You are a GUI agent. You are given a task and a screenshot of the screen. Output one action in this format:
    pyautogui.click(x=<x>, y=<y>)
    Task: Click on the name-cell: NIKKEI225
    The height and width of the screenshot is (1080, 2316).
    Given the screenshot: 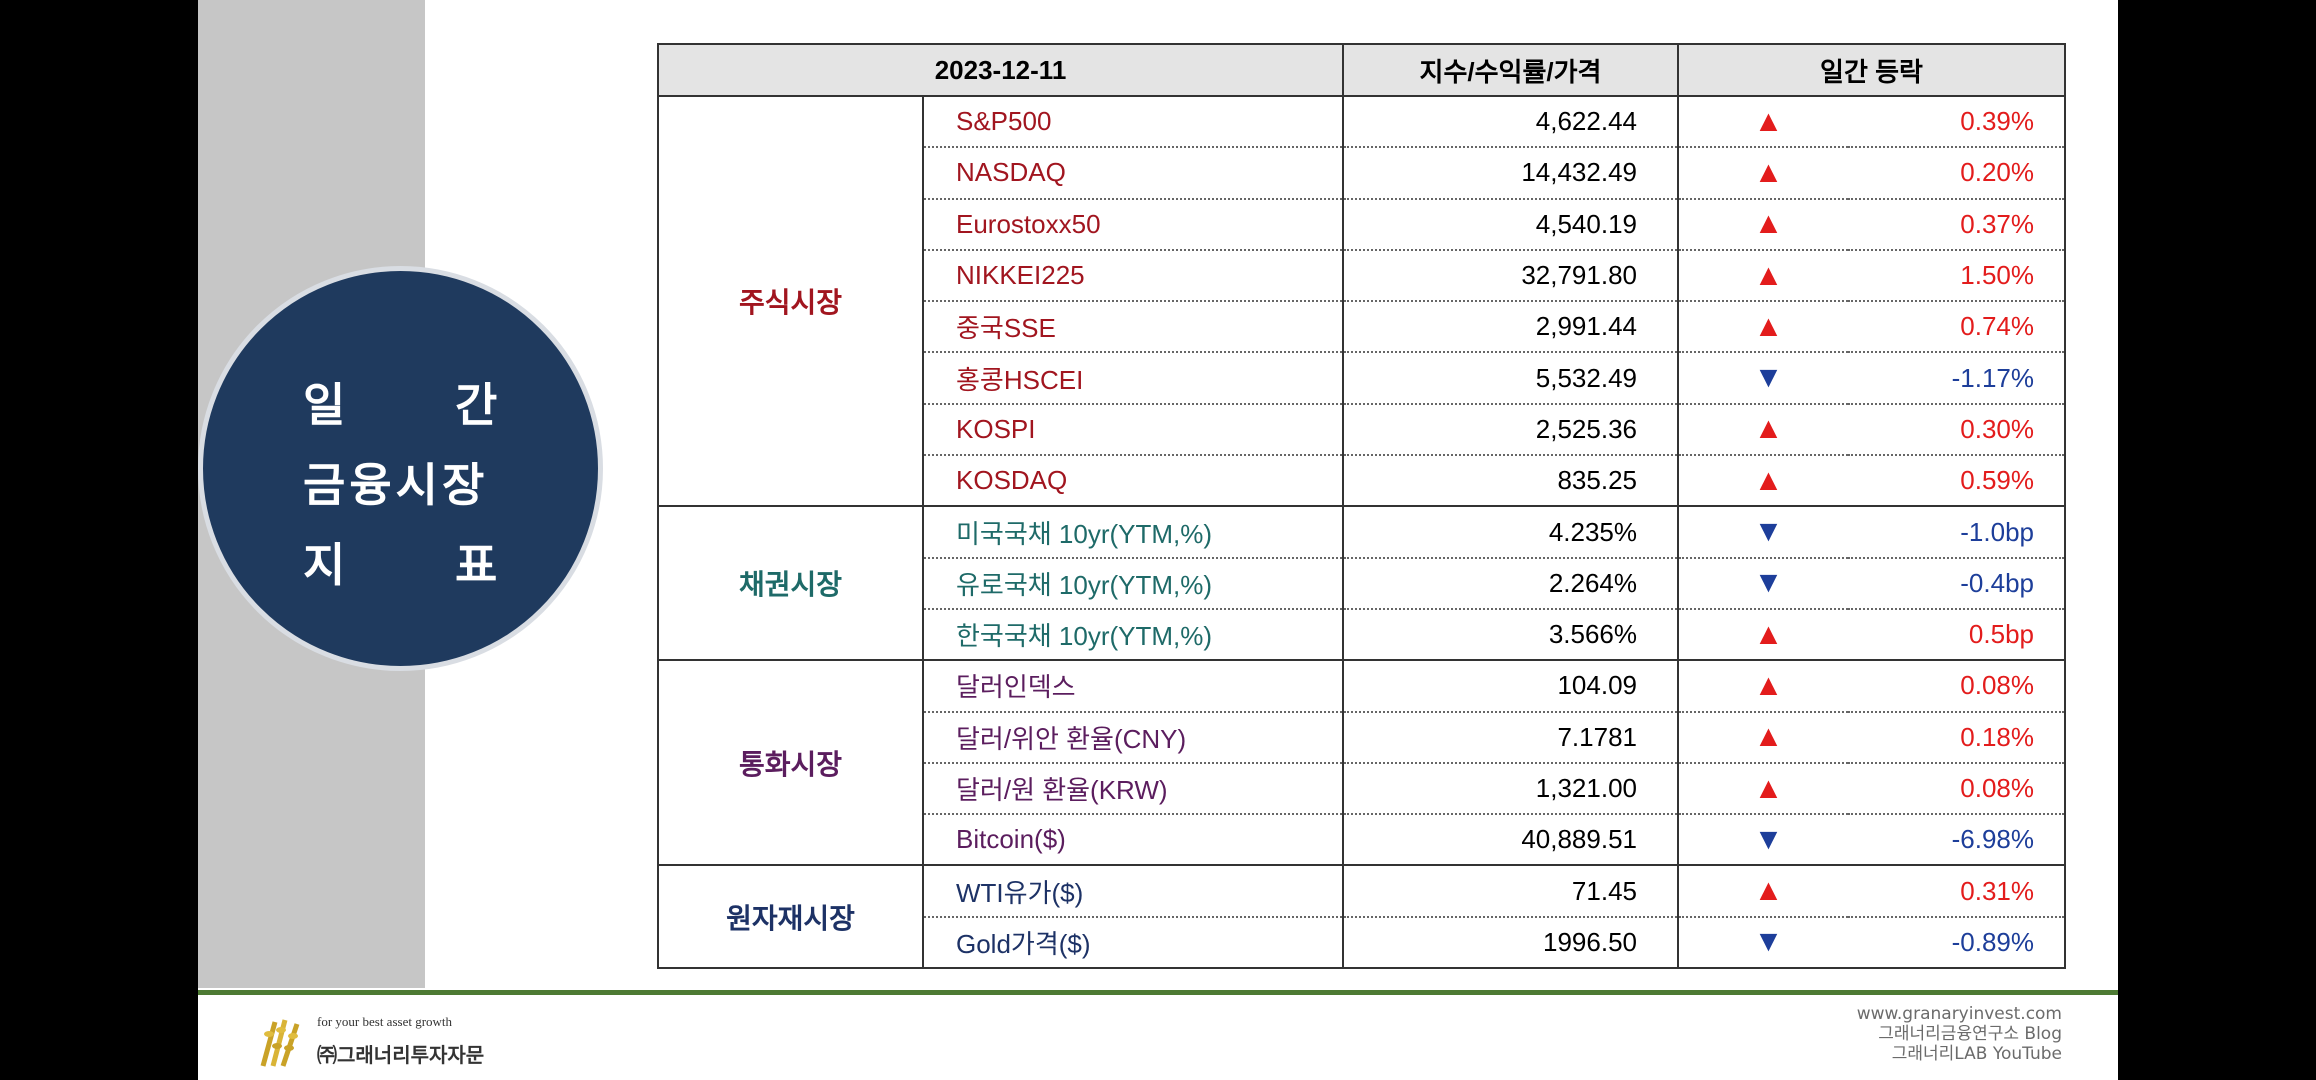 What is the action you would take?
    pyautogui.click(x=1133, y=276)
    